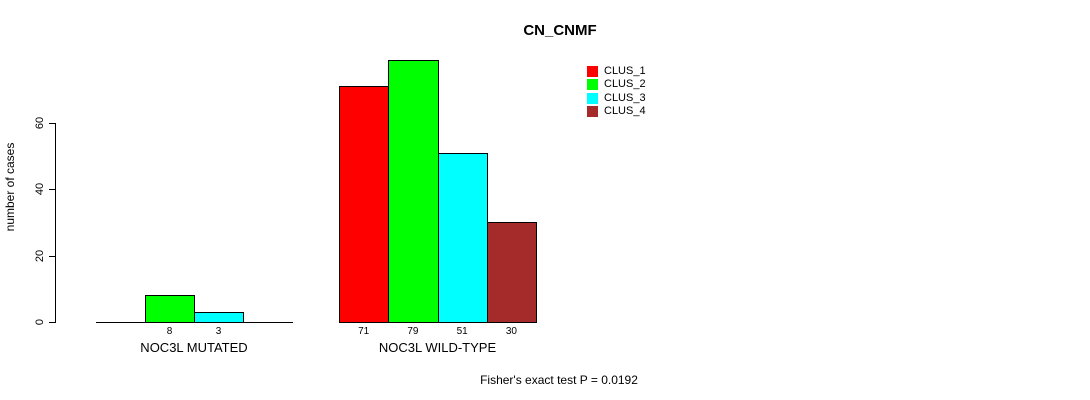 The image size is (1090, 400). Describe the element at coordinates (40, 189) in the screenshot. I see `y-tick-label-40: 40` at that location.